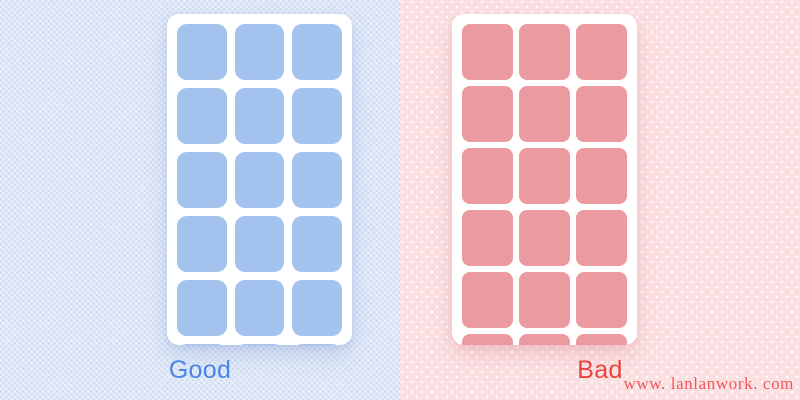  What do you see at coordinates (200, 370) in the screenshot?
I see `caption-good: Good` at bounding box center [200, 370].